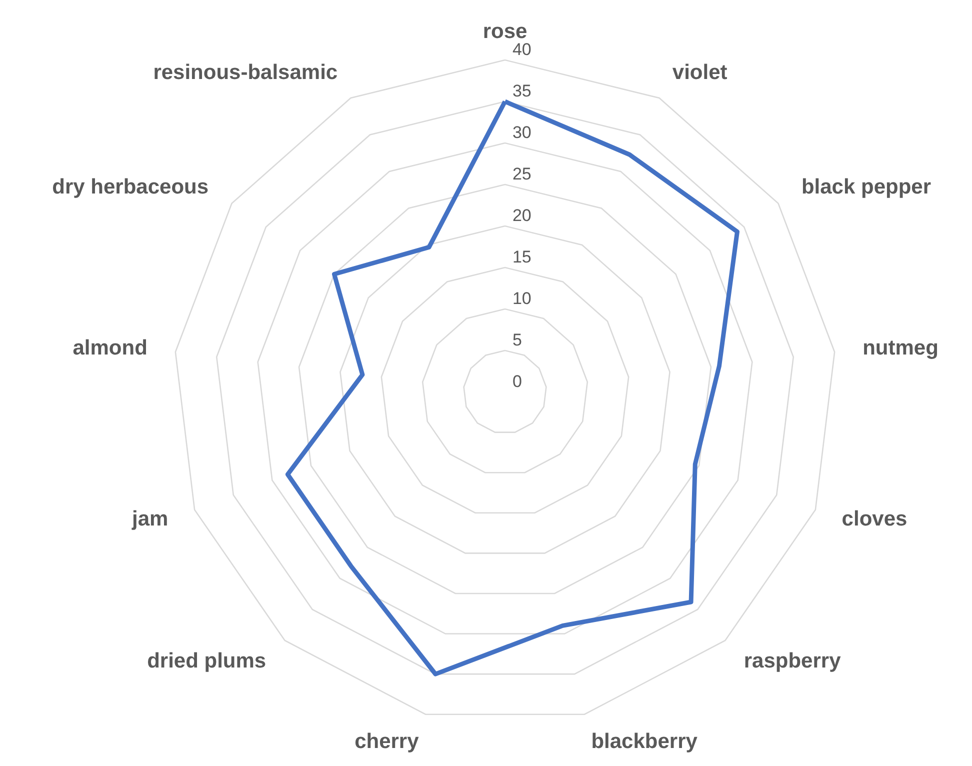 This screenshot has height=766, width=972. I want to click on y-tick-label: 20, so click(522, 215).